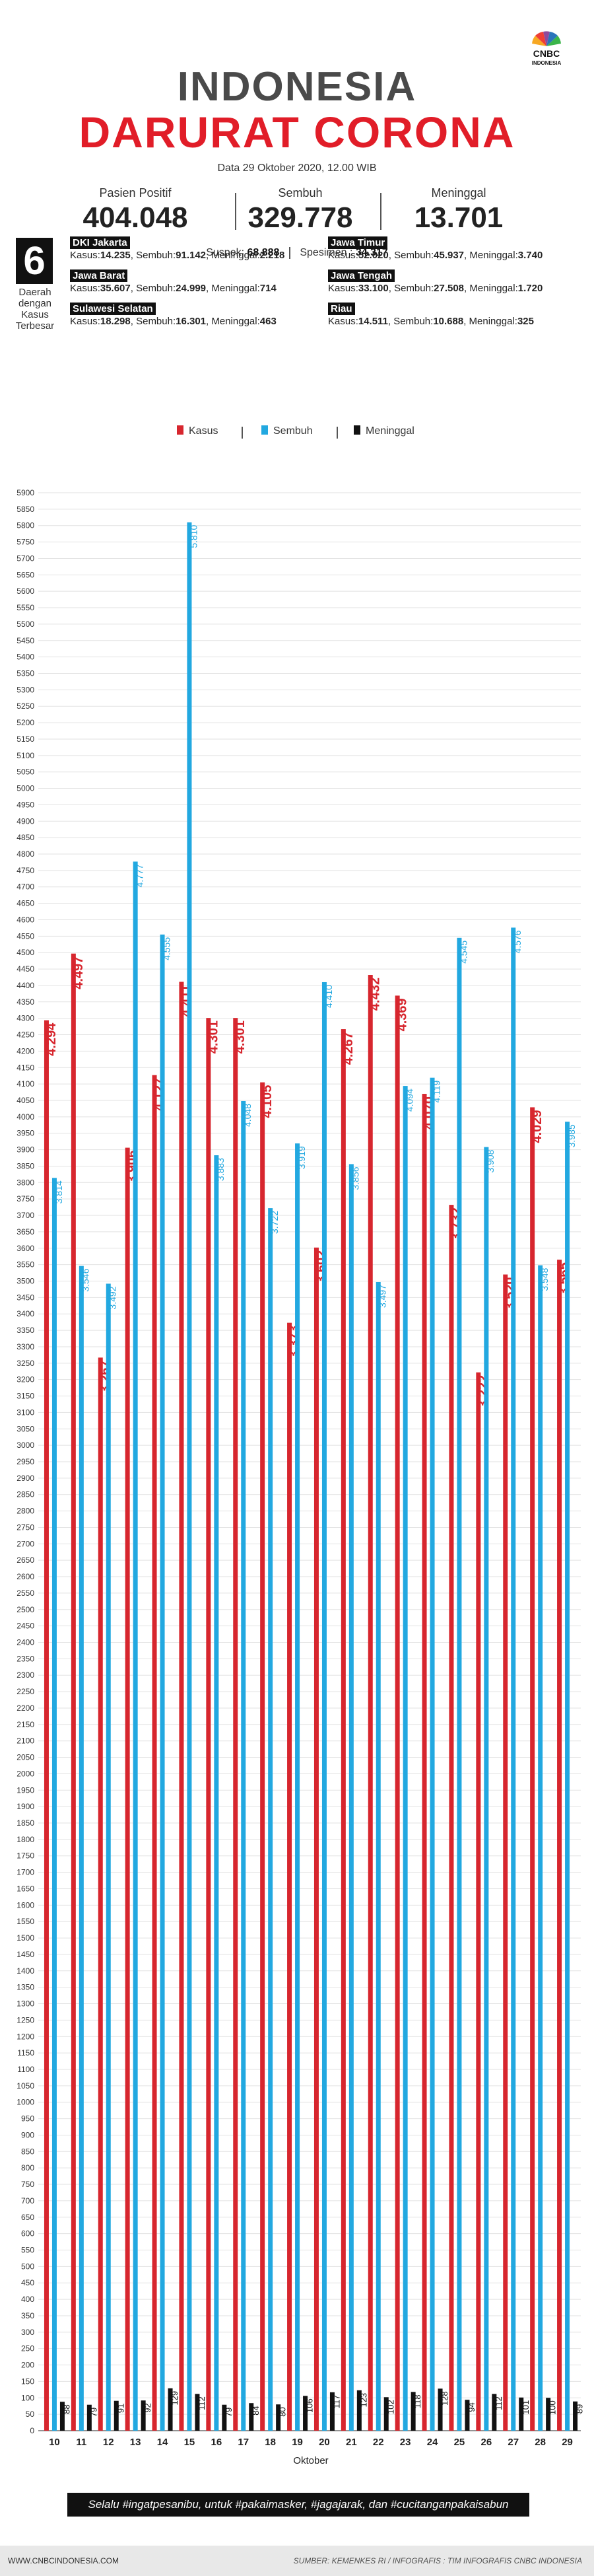  What do you see at coordinates (25, 2069) in the screenshot?
I see `y-tick-label: 1100` at bounding box center [25, 2069].